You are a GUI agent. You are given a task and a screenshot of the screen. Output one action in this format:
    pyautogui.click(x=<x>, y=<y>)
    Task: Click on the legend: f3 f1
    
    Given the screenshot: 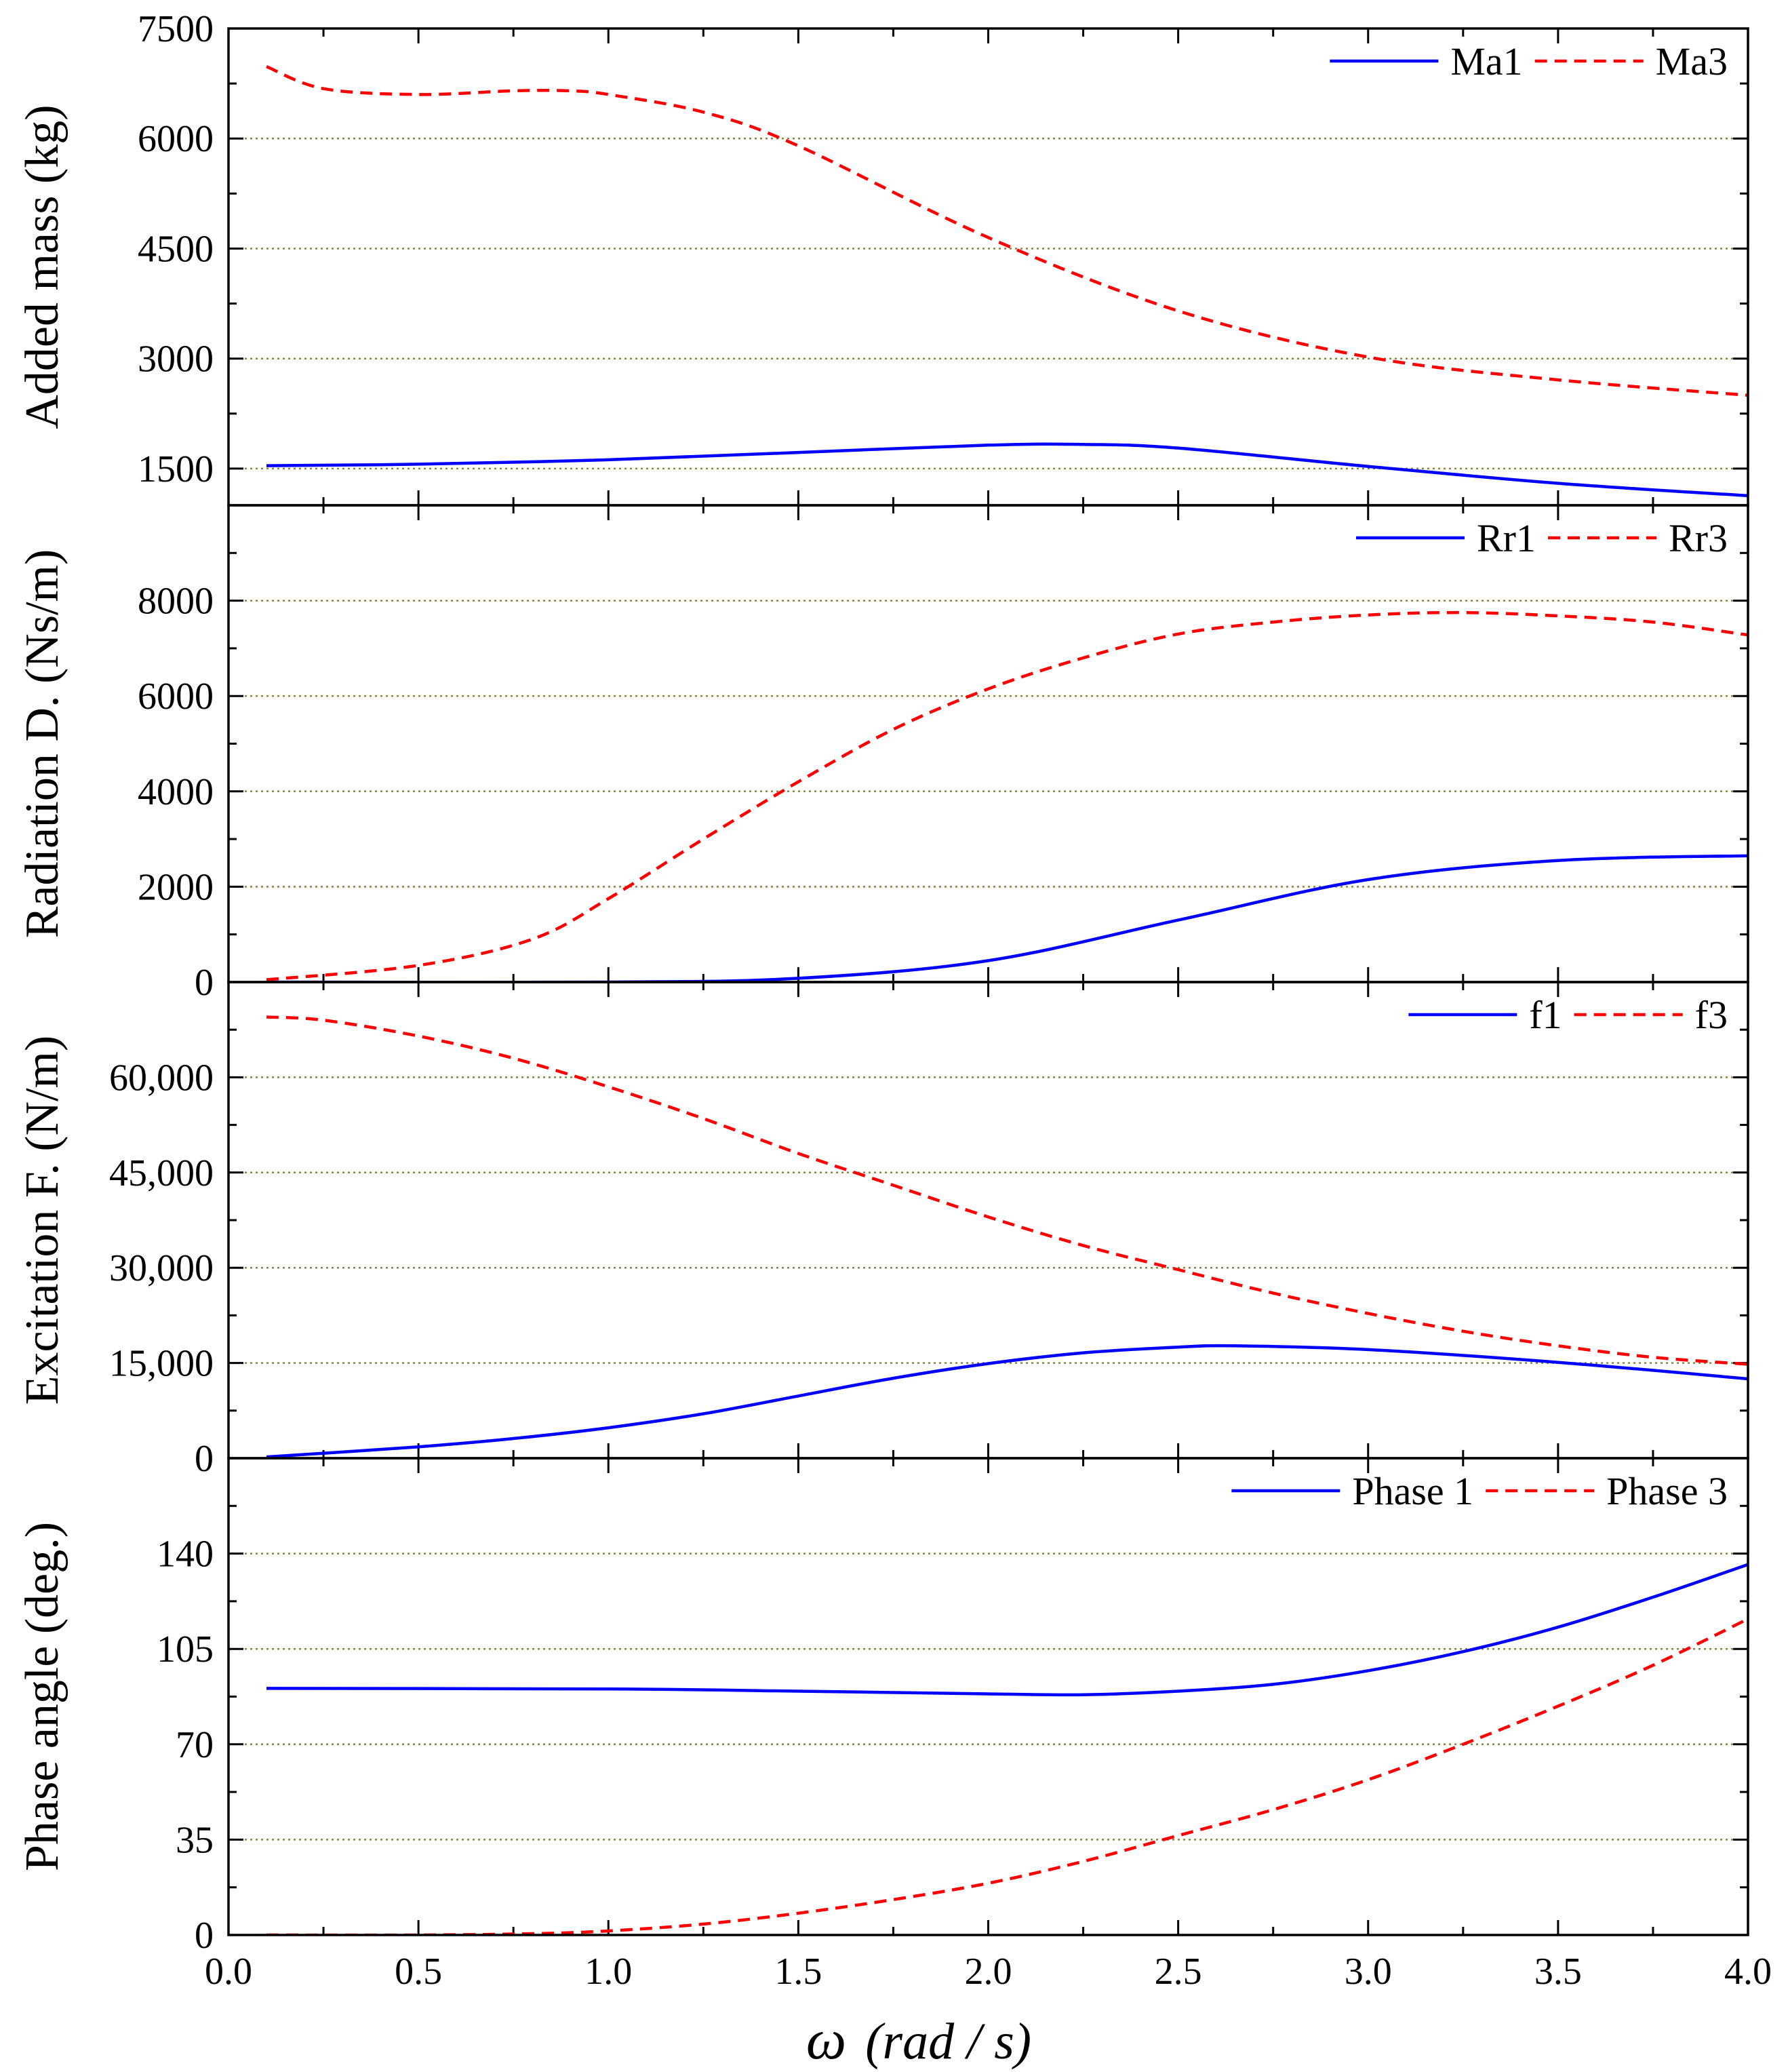 What is the action you would take?
    pyautogui.click(x=1568, y=1015)
    